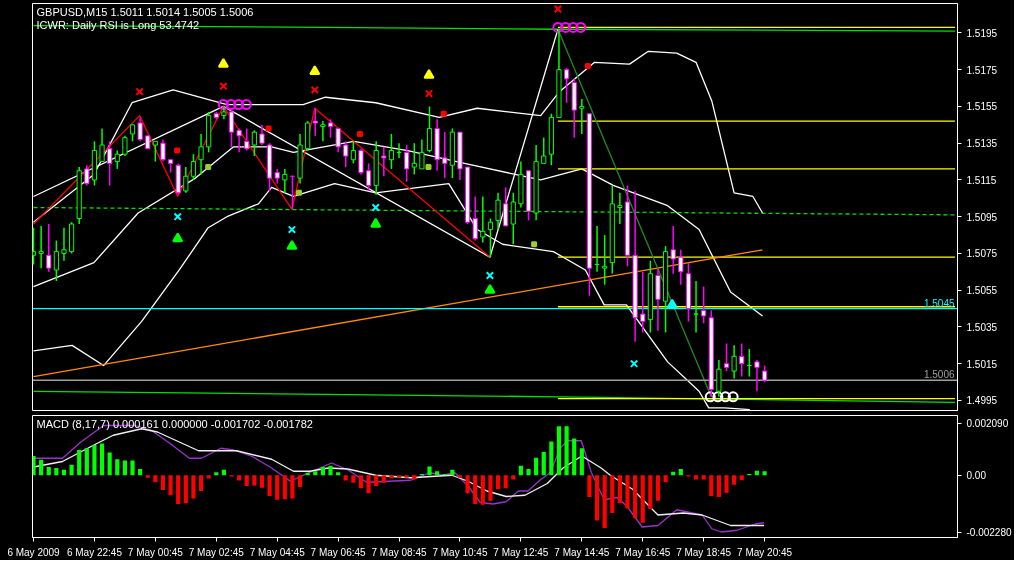 This screenshot has height=562, width=1018. What do you see at coordinates (145, 11) in the screenshot?
I see `chart-title: GBPUSD,M15 1.5011 1.5014 1.5005 1.5006` at bounding box center [145, 11].